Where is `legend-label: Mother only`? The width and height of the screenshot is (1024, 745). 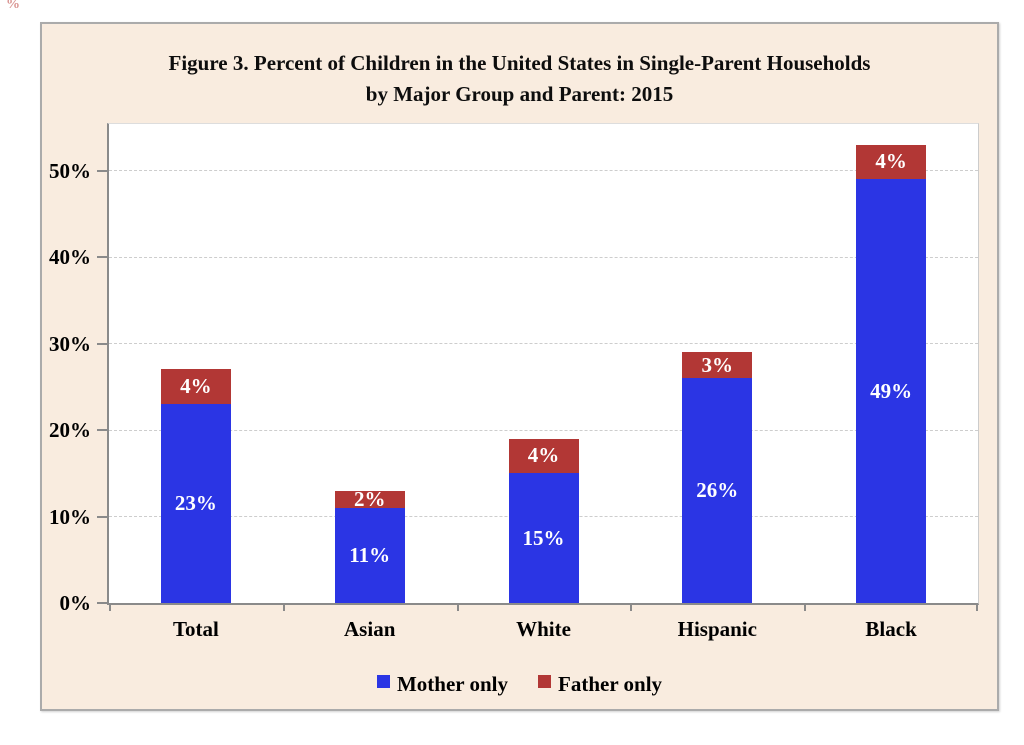
legend-label: Mother only is located at coordinates (452, 684).